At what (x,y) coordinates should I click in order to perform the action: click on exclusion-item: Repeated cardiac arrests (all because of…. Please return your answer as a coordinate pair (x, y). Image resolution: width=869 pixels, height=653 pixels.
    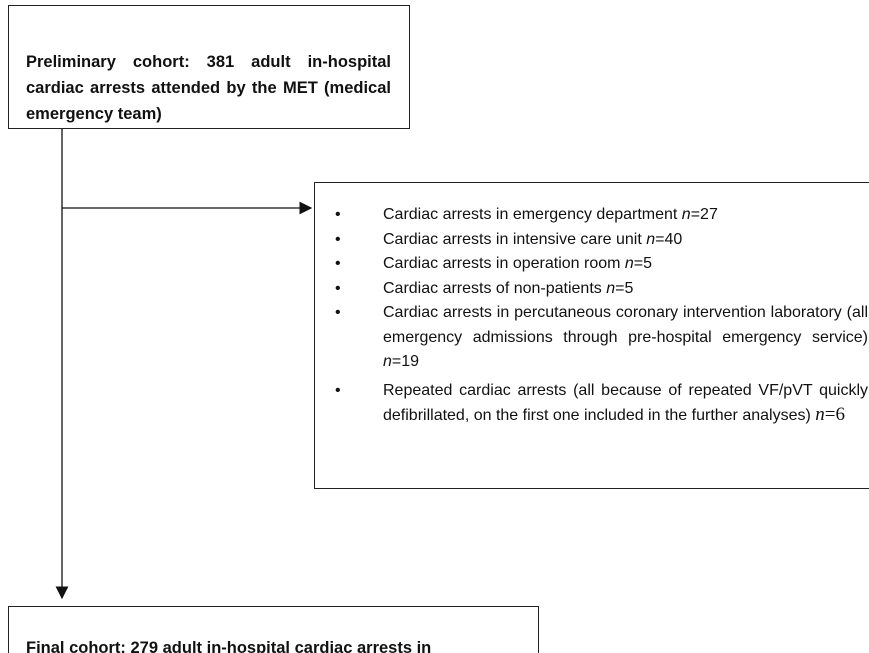
    Looking at the image, I should click on (592, 404).